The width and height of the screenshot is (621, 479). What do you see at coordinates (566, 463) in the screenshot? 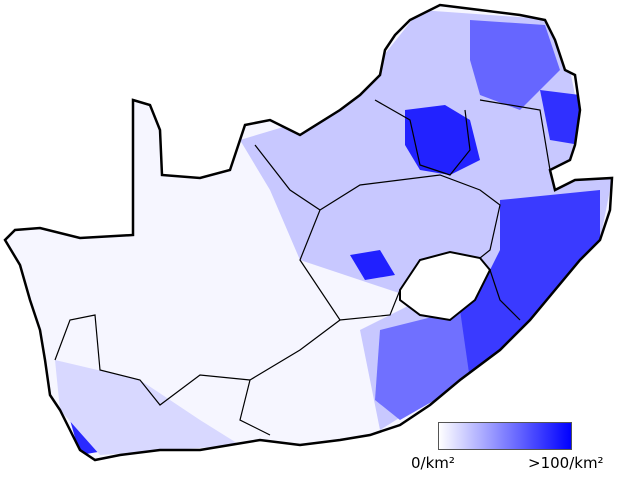
I see `legend-max-label: >100/km²` at bounding box center [566, 463].